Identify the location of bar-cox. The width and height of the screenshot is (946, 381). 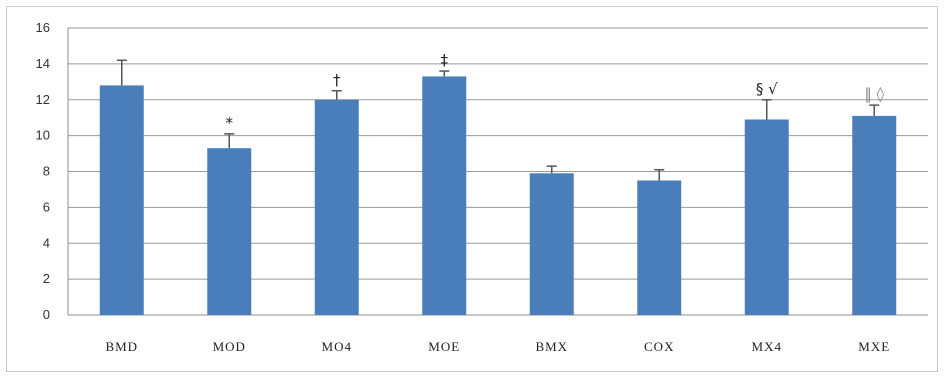
(659, 247).